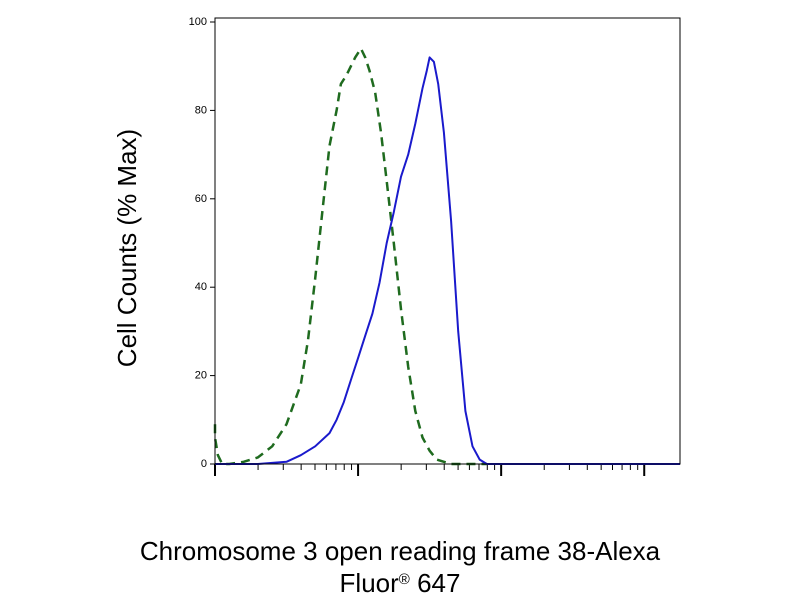  I want to click on x-axis-label-registered: ®, so click(404, 579).